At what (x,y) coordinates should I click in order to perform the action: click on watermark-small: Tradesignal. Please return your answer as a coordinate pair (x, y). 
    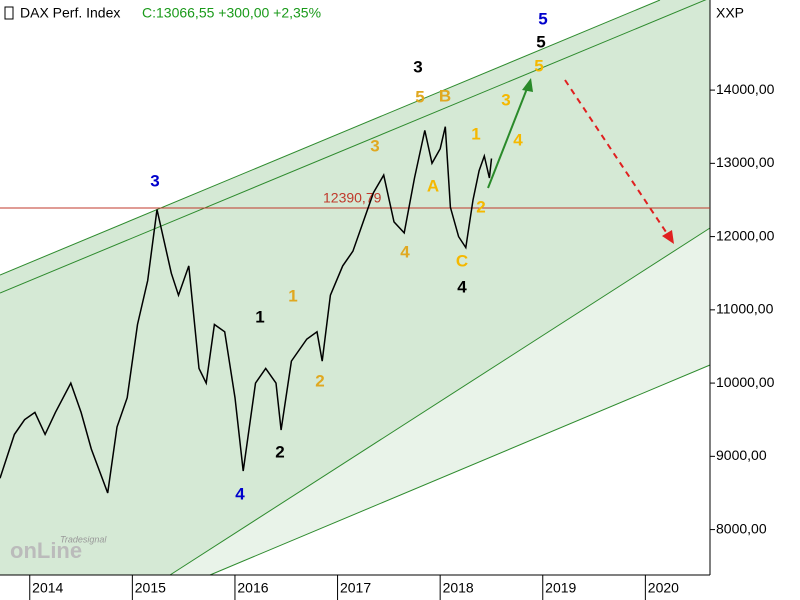
    Looking at the image, I should click on (83, 539).